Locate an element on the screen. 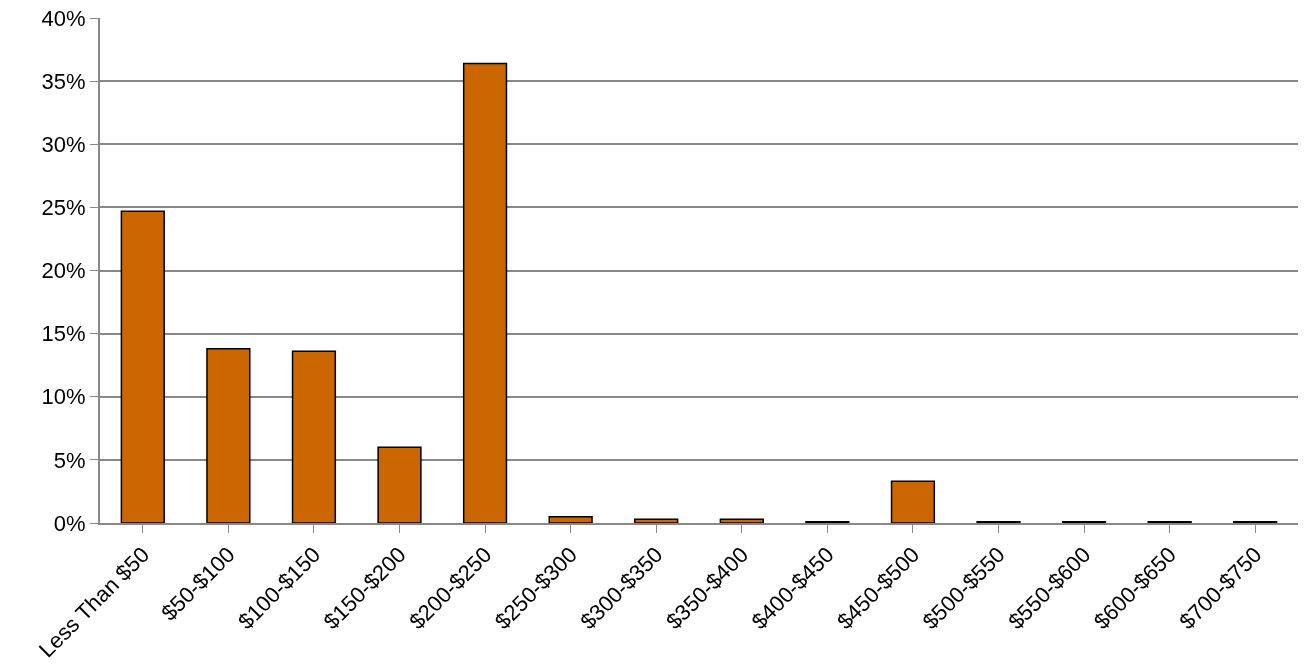 The width and height of the screenshot is (1304, 668). y-tick-label: 20% is located at coordinates (63, 271).